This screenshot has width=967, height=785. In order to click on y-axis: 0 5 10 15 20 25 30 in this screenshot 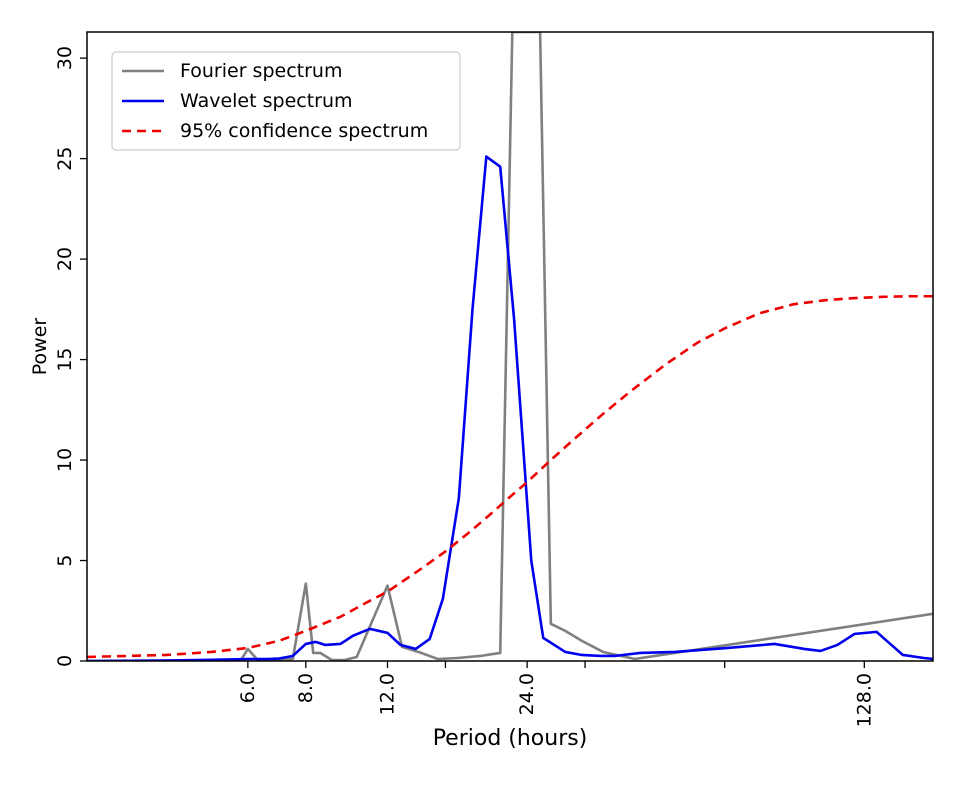, I will do `click(70, 356)`.